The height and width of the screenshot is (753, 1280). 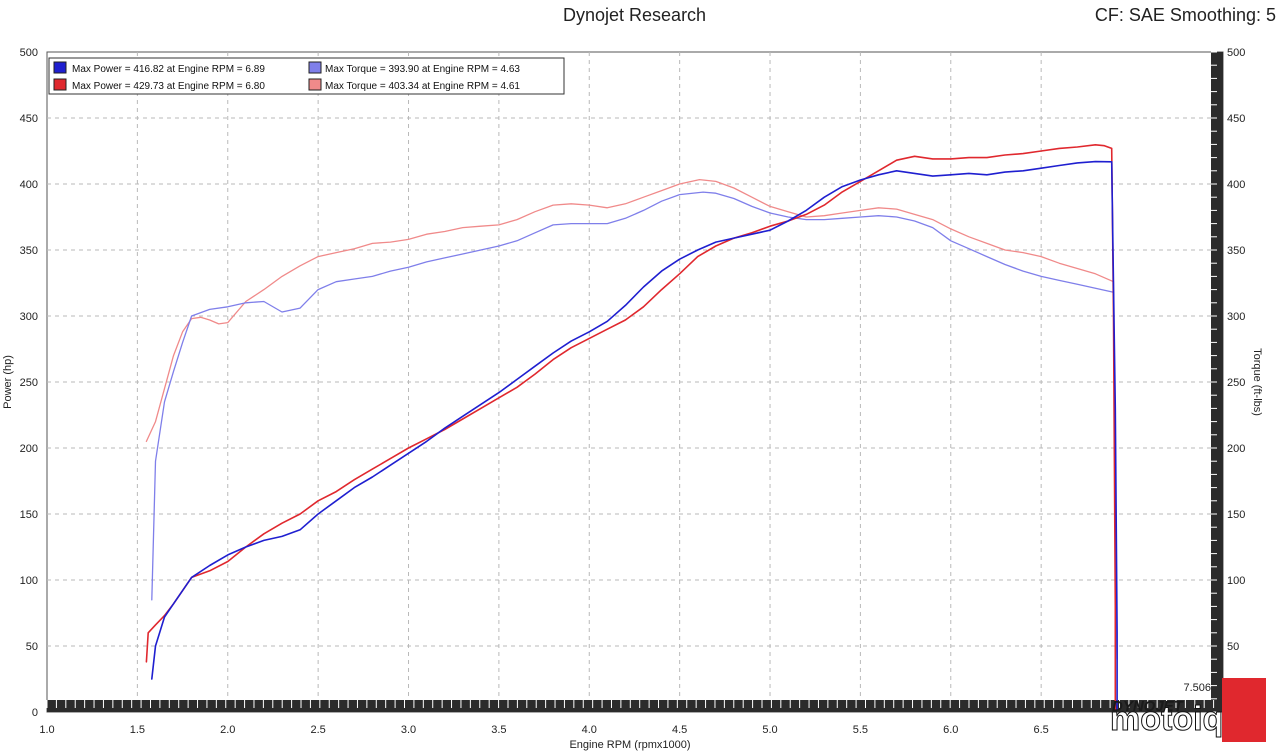 I want to click on y2-tick-label: 350, so click(x=1236, y=251).